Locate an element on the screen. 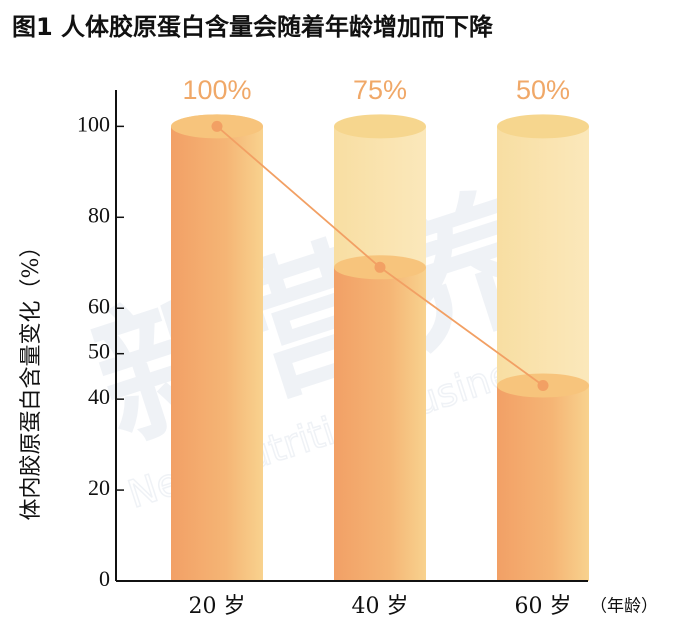  y-tick-label: 100 is located at coordinates (93, 123).